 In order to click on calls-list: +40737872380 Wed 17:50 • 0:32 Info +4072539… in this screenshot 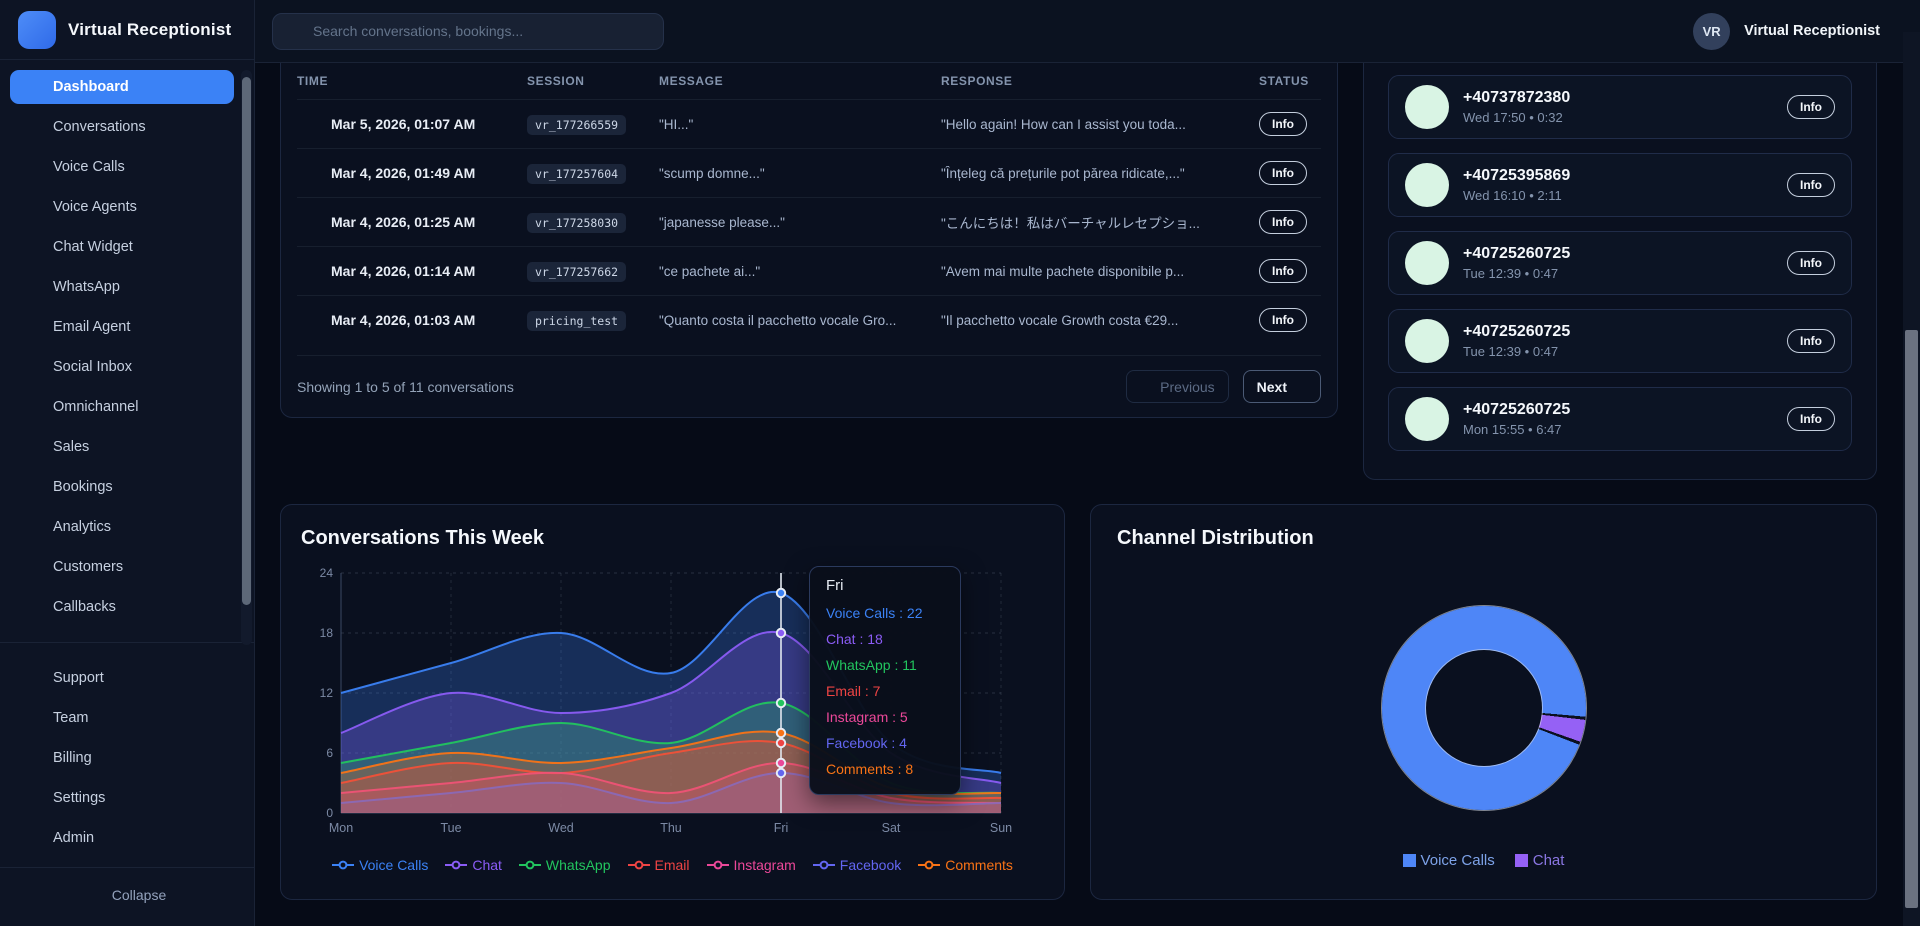, I will do `click(1620, 263)`.